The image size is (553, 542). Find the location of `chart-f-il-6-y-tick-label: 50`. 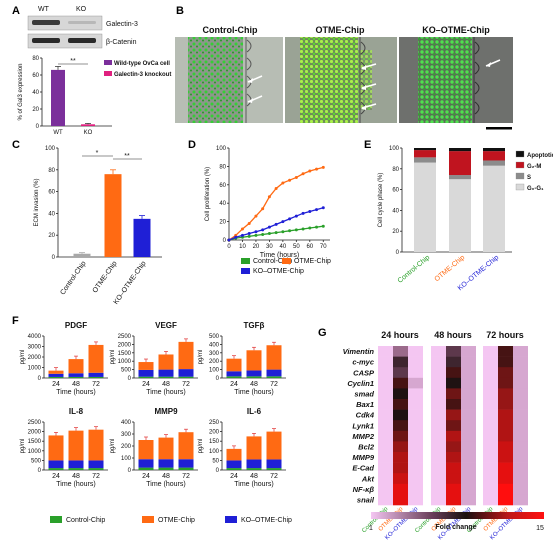

chart-f-il-6-y-tick-label: 50 is located at coordinates (215, 461).